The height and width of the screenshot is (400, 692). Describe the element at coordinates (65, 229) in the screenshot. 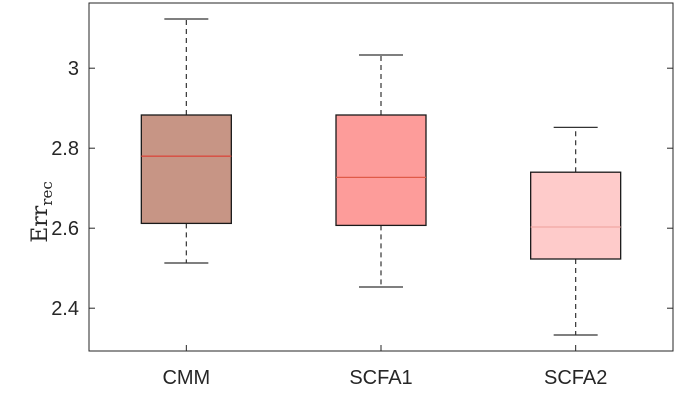

I see `y-tick-label: 2.6` at that location.